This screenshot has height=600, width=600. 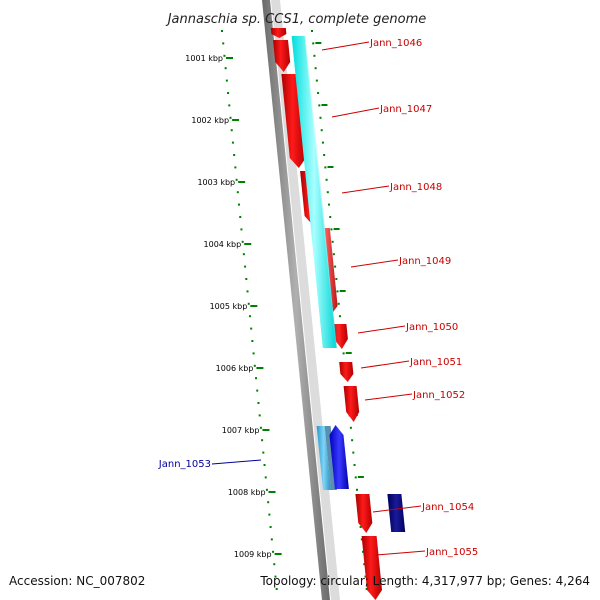 What do you see at coordinates (424, 261) in the screenshot?
I see `gene-label: Jann_1049` at bounding box center [424, 261].